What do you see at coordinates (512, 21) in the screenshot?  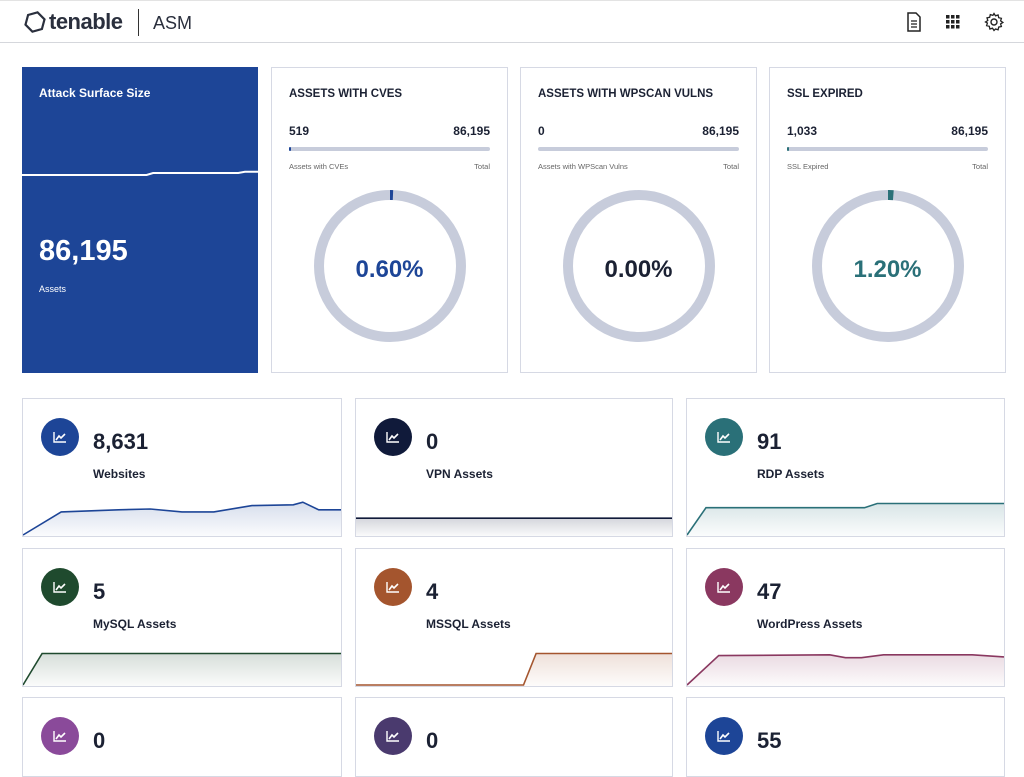 I see `top-bar: tenable ASM` at bounding box center [512, 21].